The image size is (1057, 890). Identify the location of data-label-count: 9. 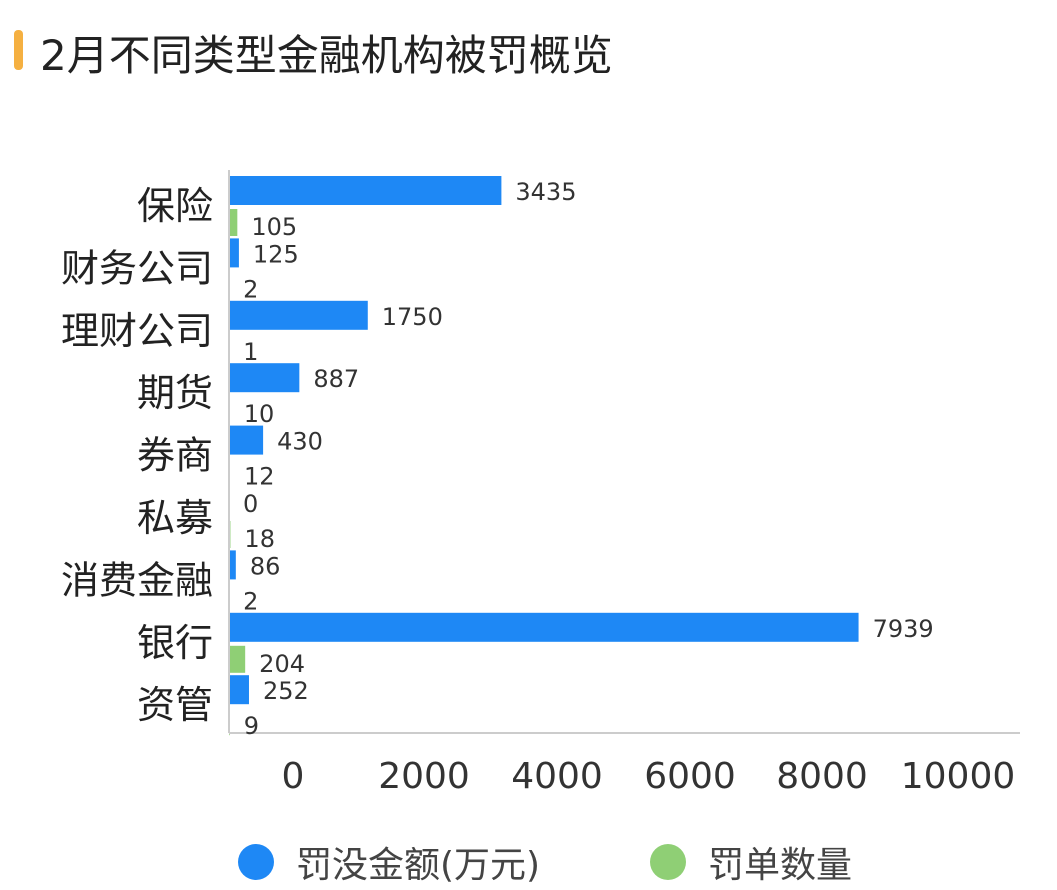
(251, 726).